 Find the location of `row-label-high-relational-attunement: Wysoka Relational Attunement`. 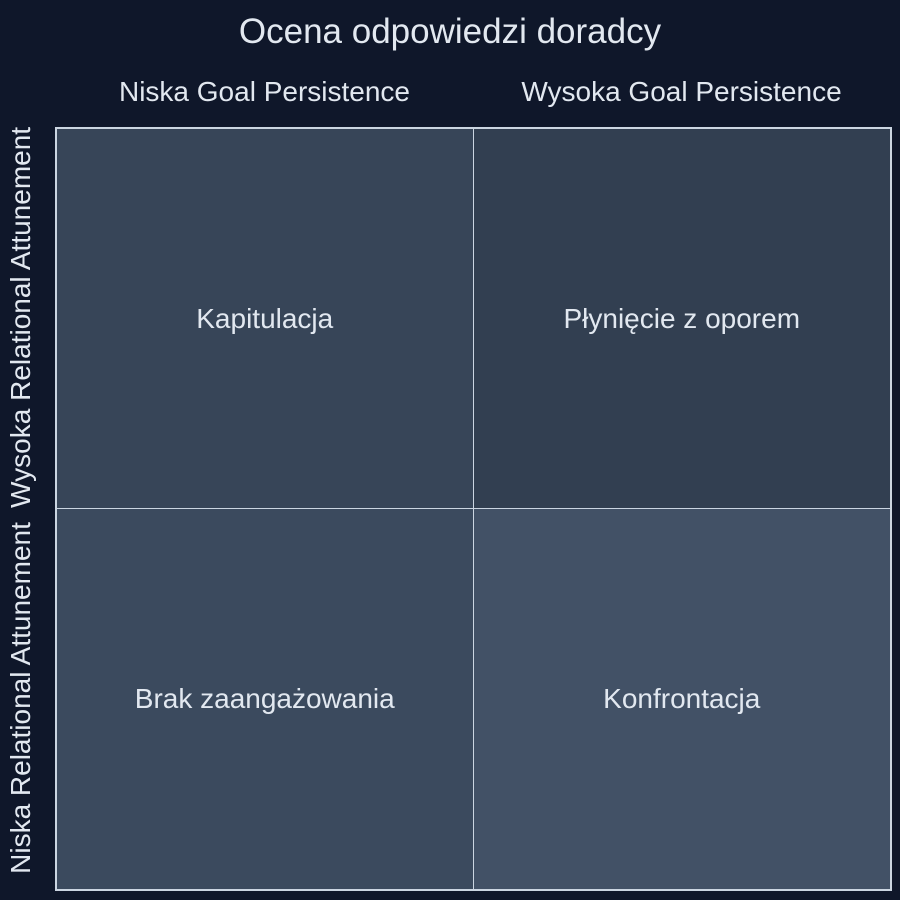

row-label-high-relational-attunement: Wysoka Relational Attunement is located at coordinates (20, 317).